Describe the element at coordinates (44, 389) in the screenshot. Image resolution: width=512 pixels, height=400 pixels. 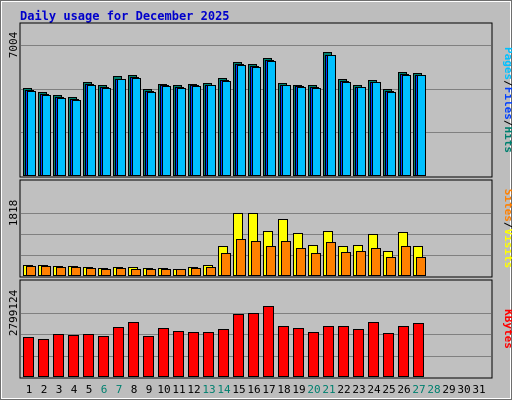
I see `x-tick-label-day-2: 2` at that location.